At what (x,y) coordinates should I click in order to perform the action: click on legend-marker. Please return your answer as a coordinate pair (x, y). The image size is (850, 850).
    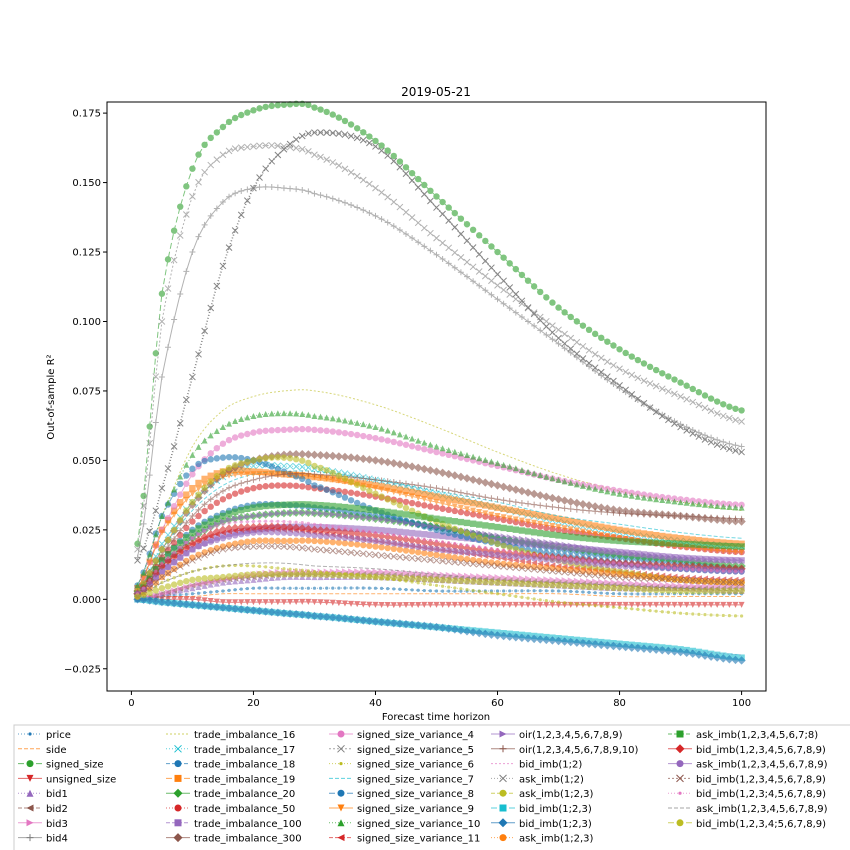
    Looking at the image, I should click on (178, 793).